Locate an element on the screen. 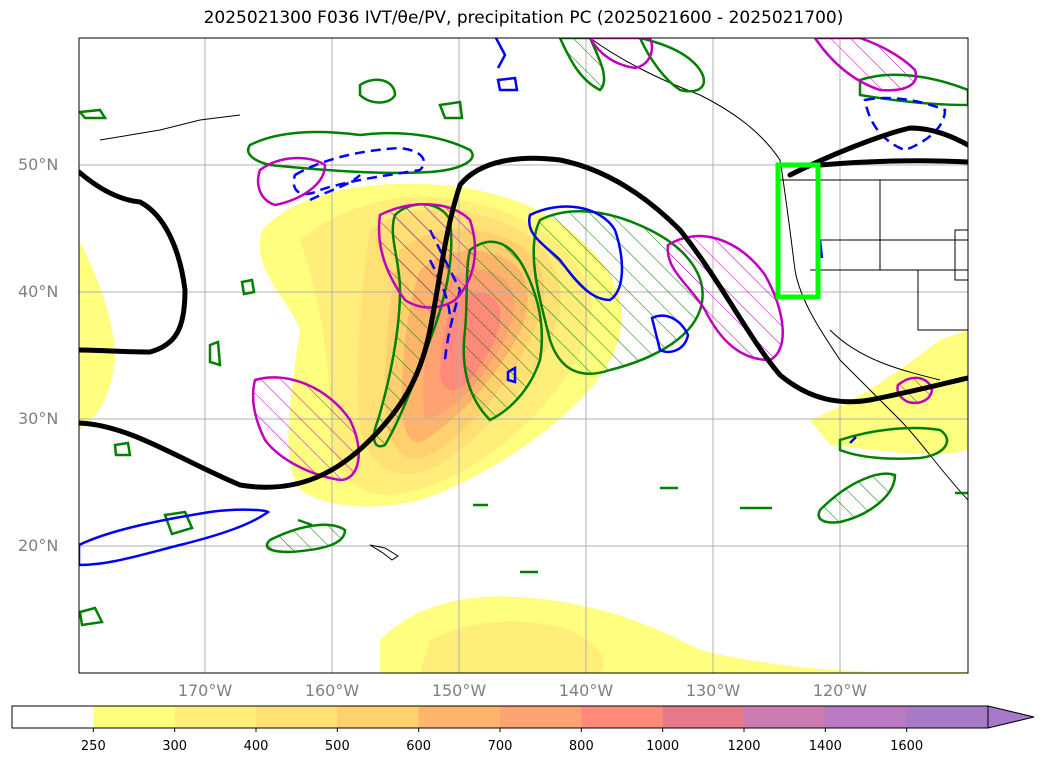 Image resolution: width=1047 pixels, height=767 pixels. colorbar-tick-label: 250 is located at coordinates (93, 746).